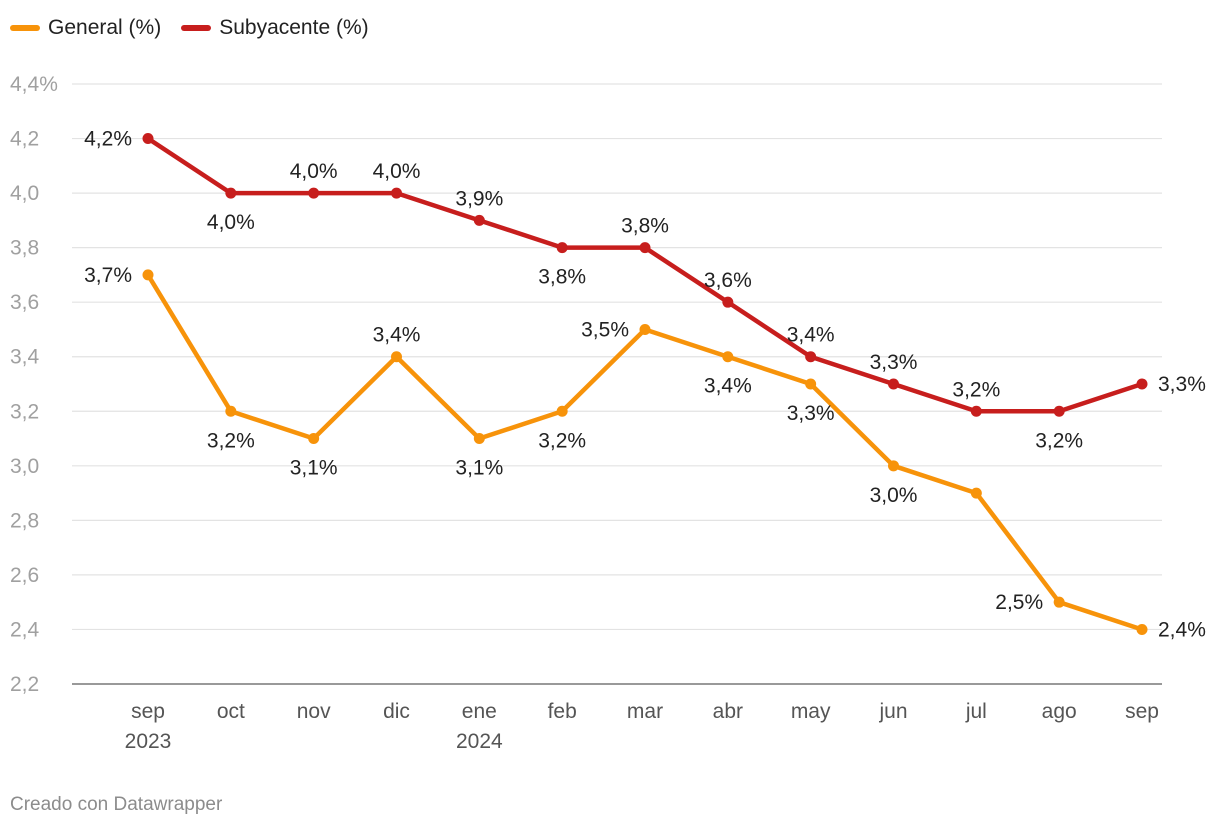 This screenshot has width=1220, height=830. What do you see at coordinates (1182, 629) in the screenshot?
I see `data-label: 2,4%` at bounding box center [1182, 629].